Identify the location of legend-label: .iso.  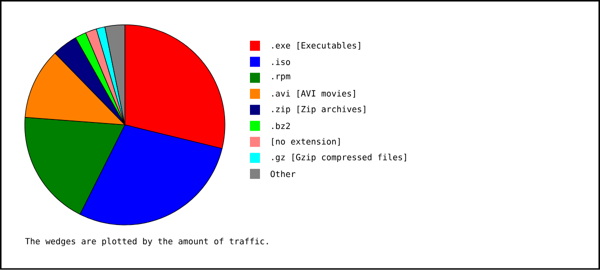
(281, 62).